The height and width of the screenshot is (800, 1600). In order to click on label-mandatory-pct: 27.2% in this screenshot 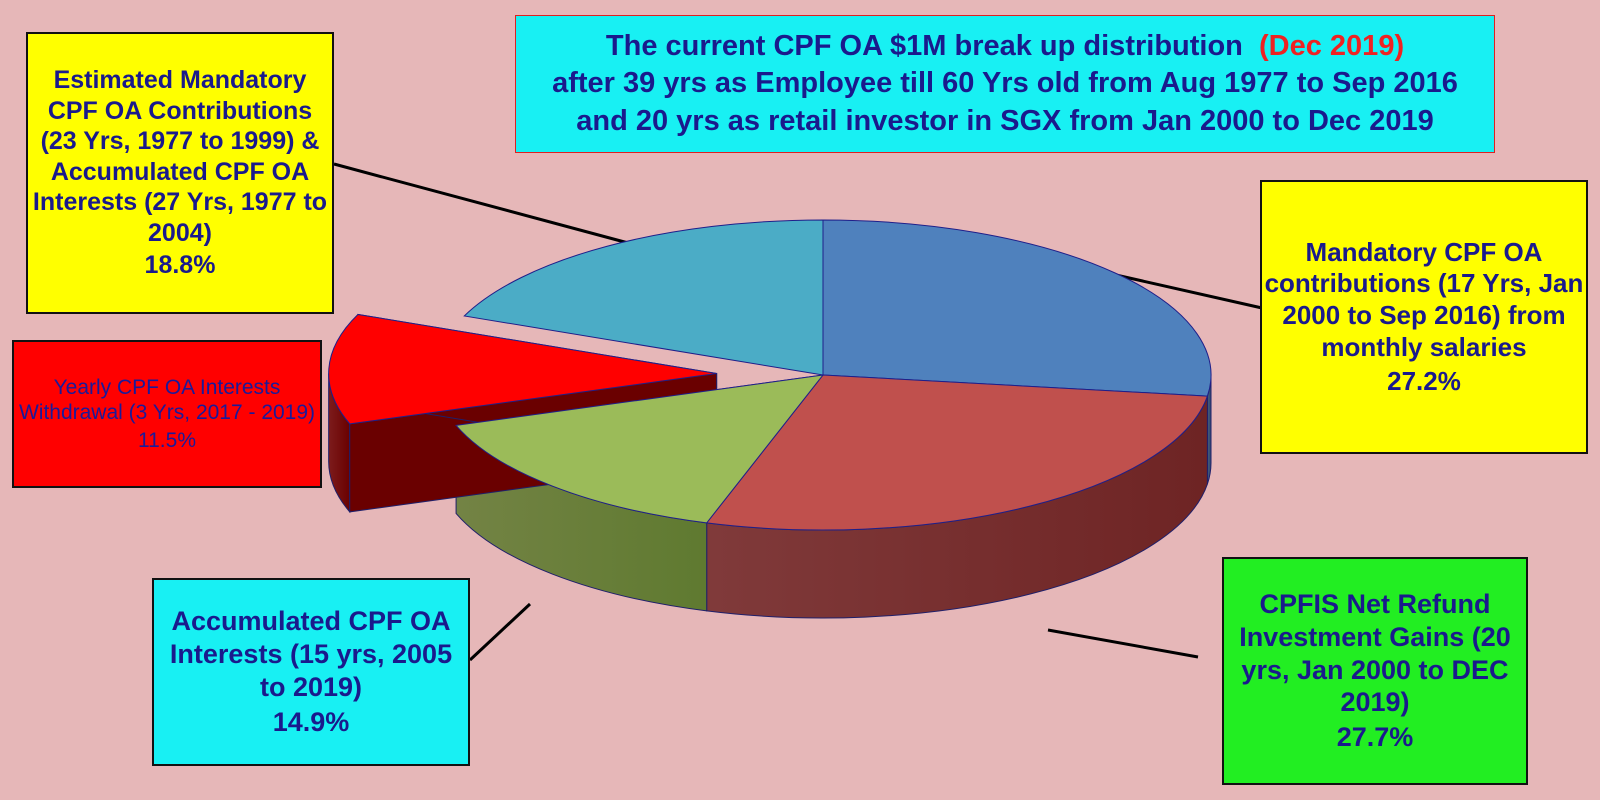, I will do `click(1424, 380)`.